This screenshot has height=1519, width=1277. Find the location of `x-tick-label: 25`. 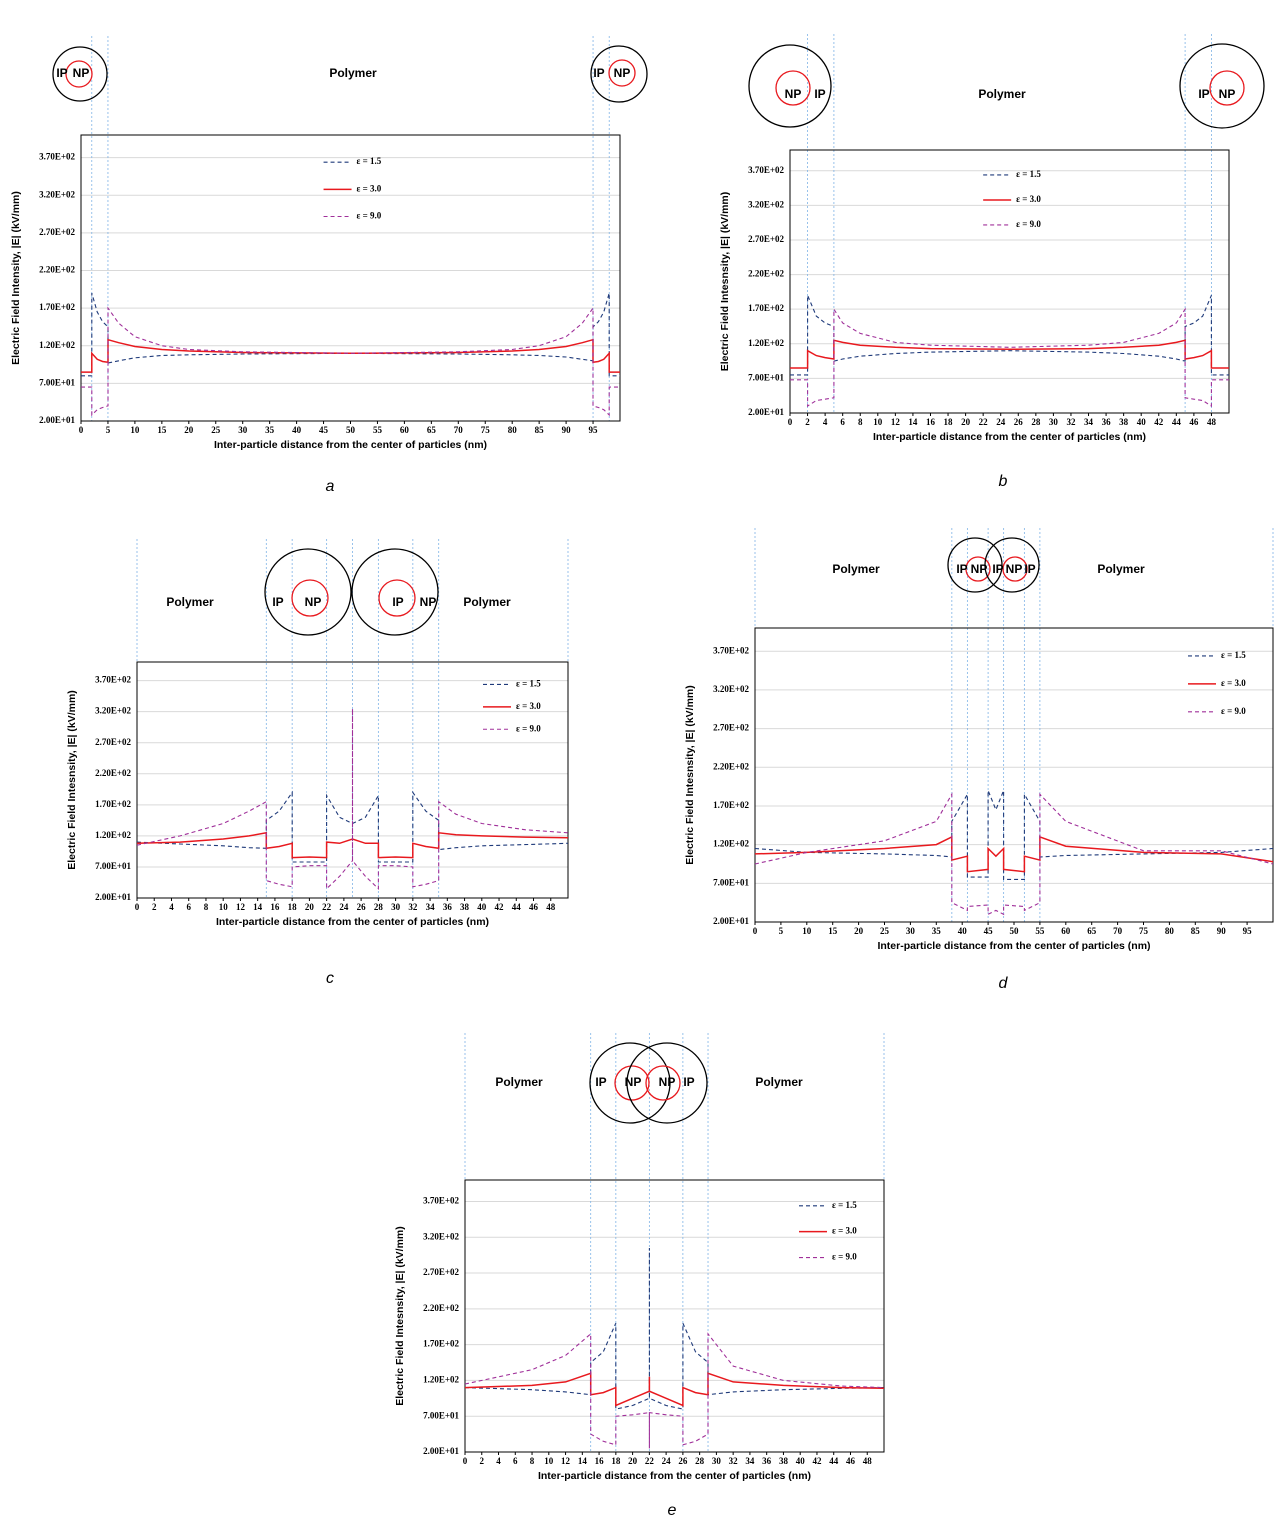

x-tick-label: 25 is located at coordinates (885, 931).